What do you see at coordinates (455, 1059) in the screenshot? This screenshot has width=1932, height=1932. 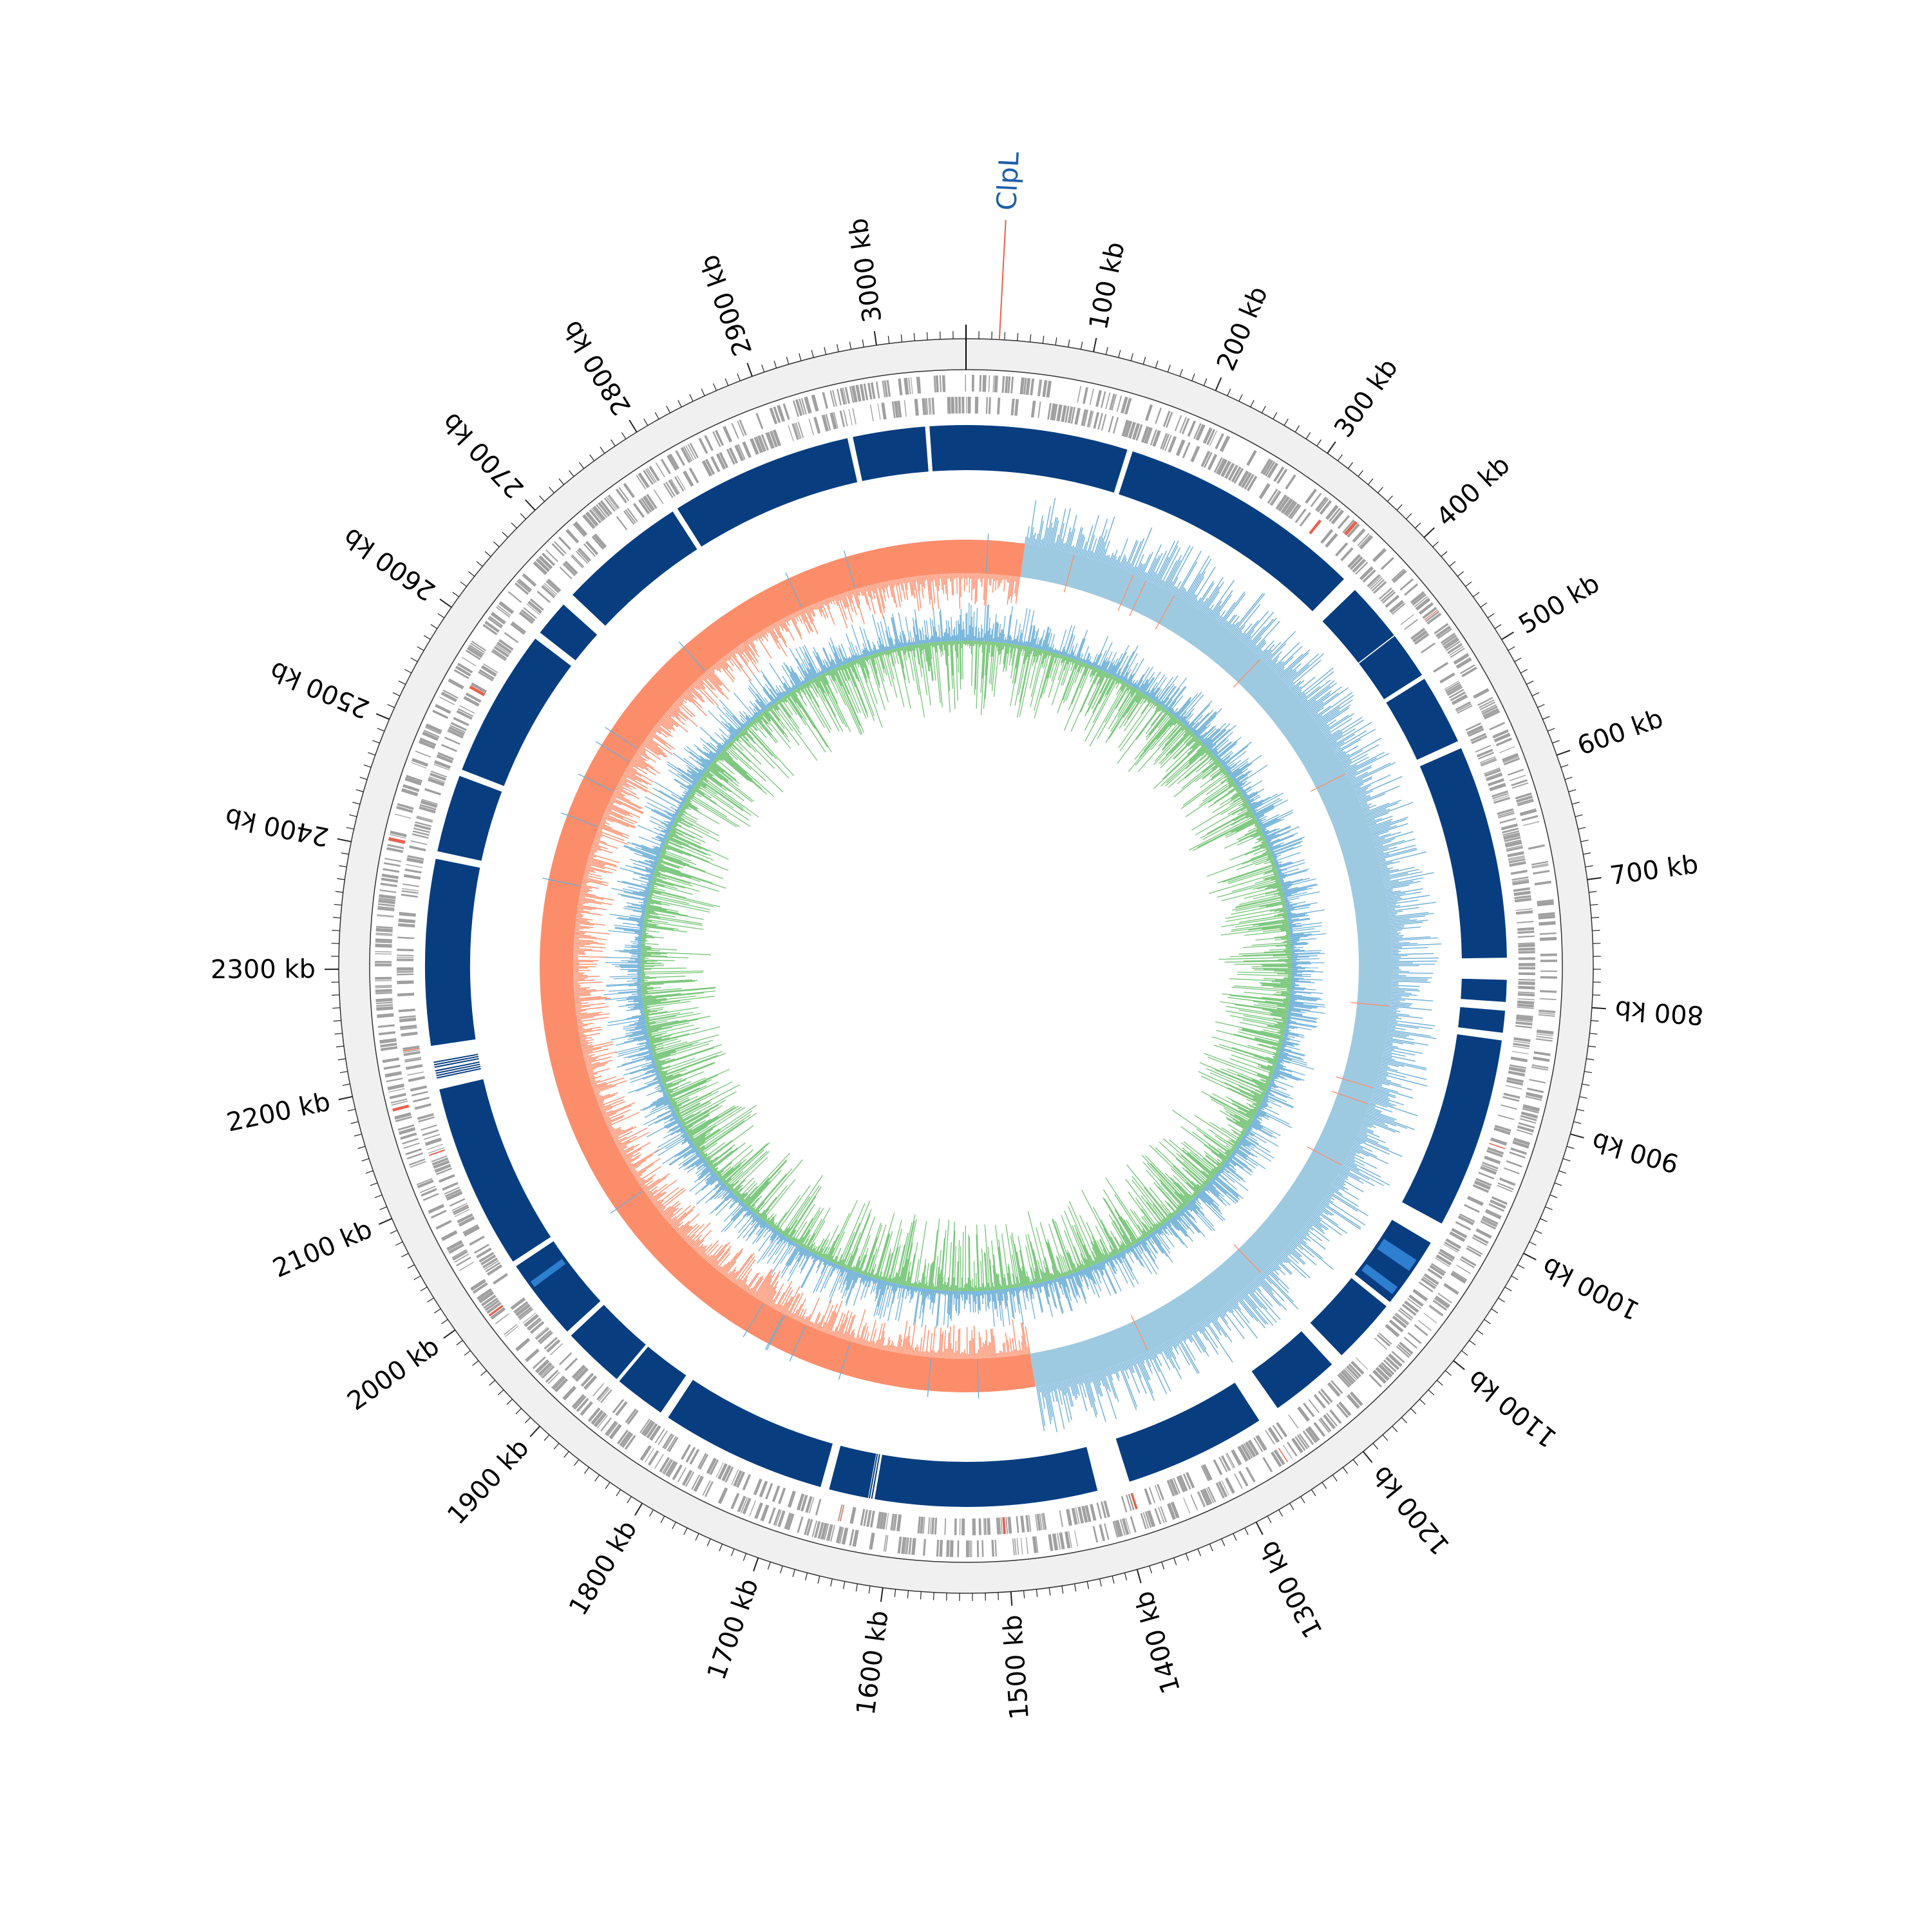 I see `alignment-block-fragment` at bounding box center [455, 1059].